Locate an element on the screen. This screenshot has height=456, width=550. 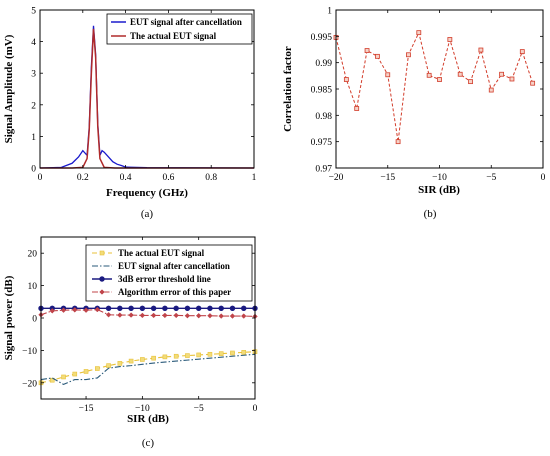
panel-c-x-tick-label: −5 is located at coordinates (199, 409).